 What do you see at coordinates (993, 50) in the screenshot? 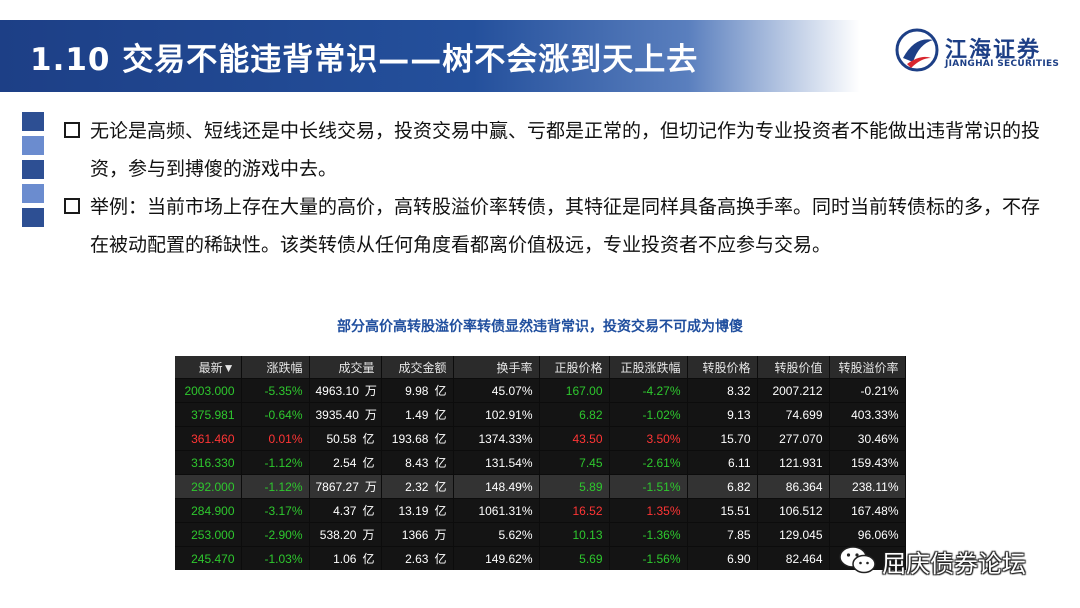
I see `logo-name-cn: 江海证券` at bounding box center [993, 50].